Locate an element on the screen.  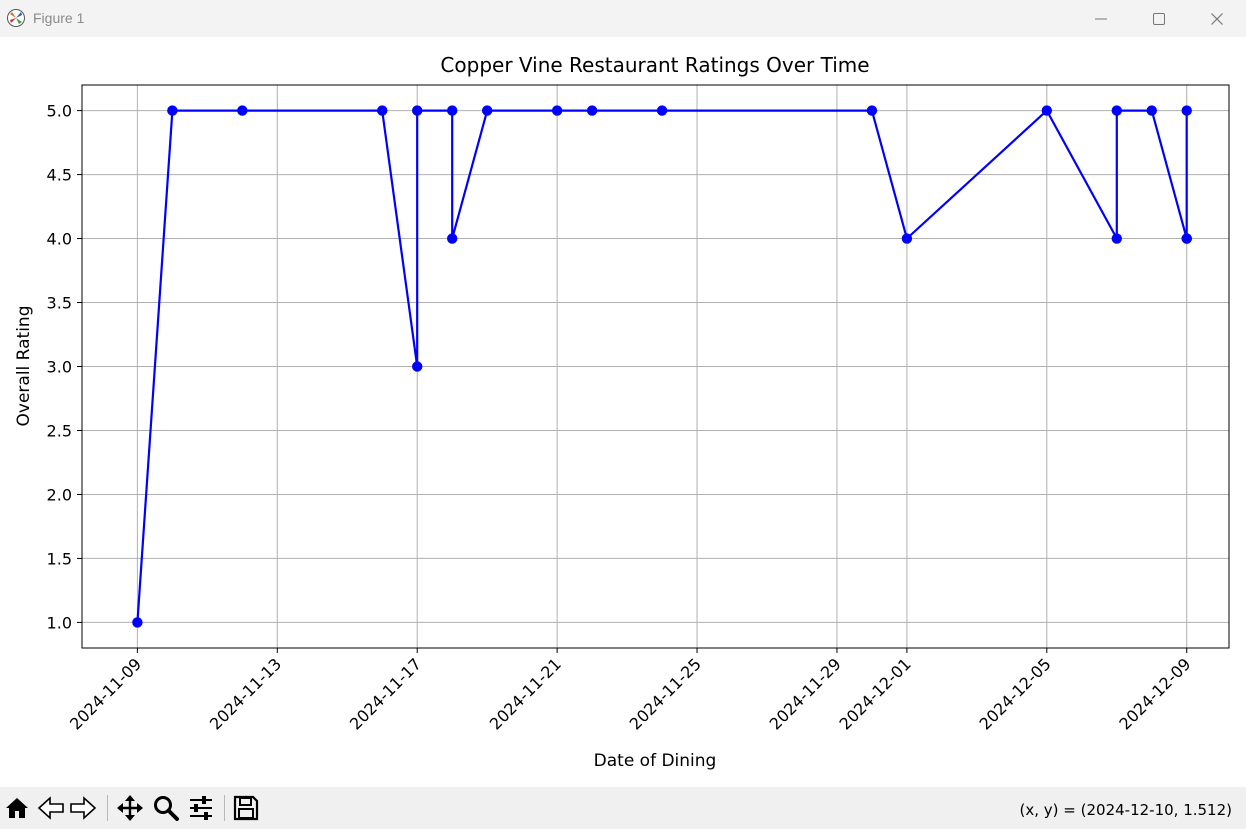
window-title: Figure 1 is located at coordinates (59, 18).